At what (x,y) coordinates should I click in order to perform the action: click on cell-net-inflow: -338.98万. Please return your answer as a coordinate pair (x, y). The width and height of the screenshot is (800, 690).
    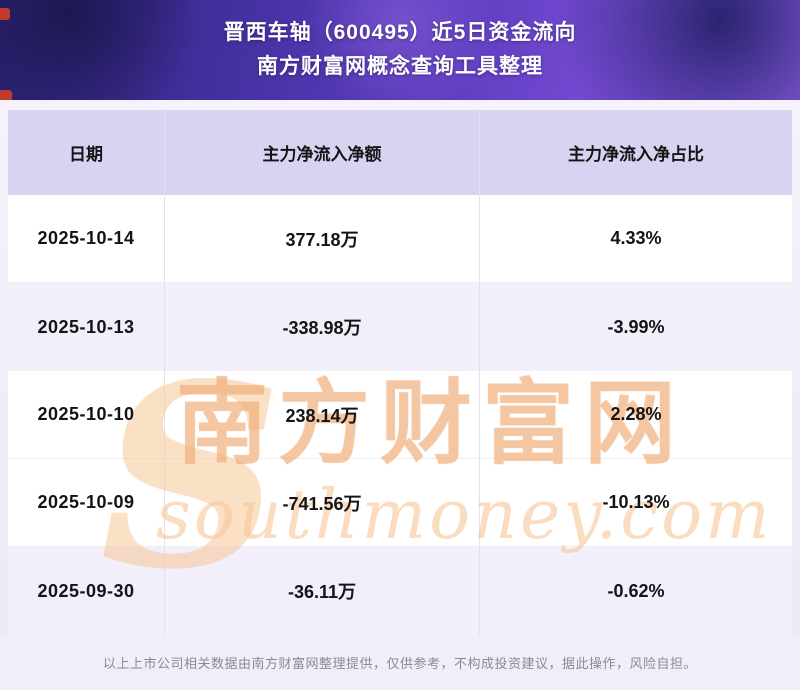
    Looking at the image, I should click on (322, 327).